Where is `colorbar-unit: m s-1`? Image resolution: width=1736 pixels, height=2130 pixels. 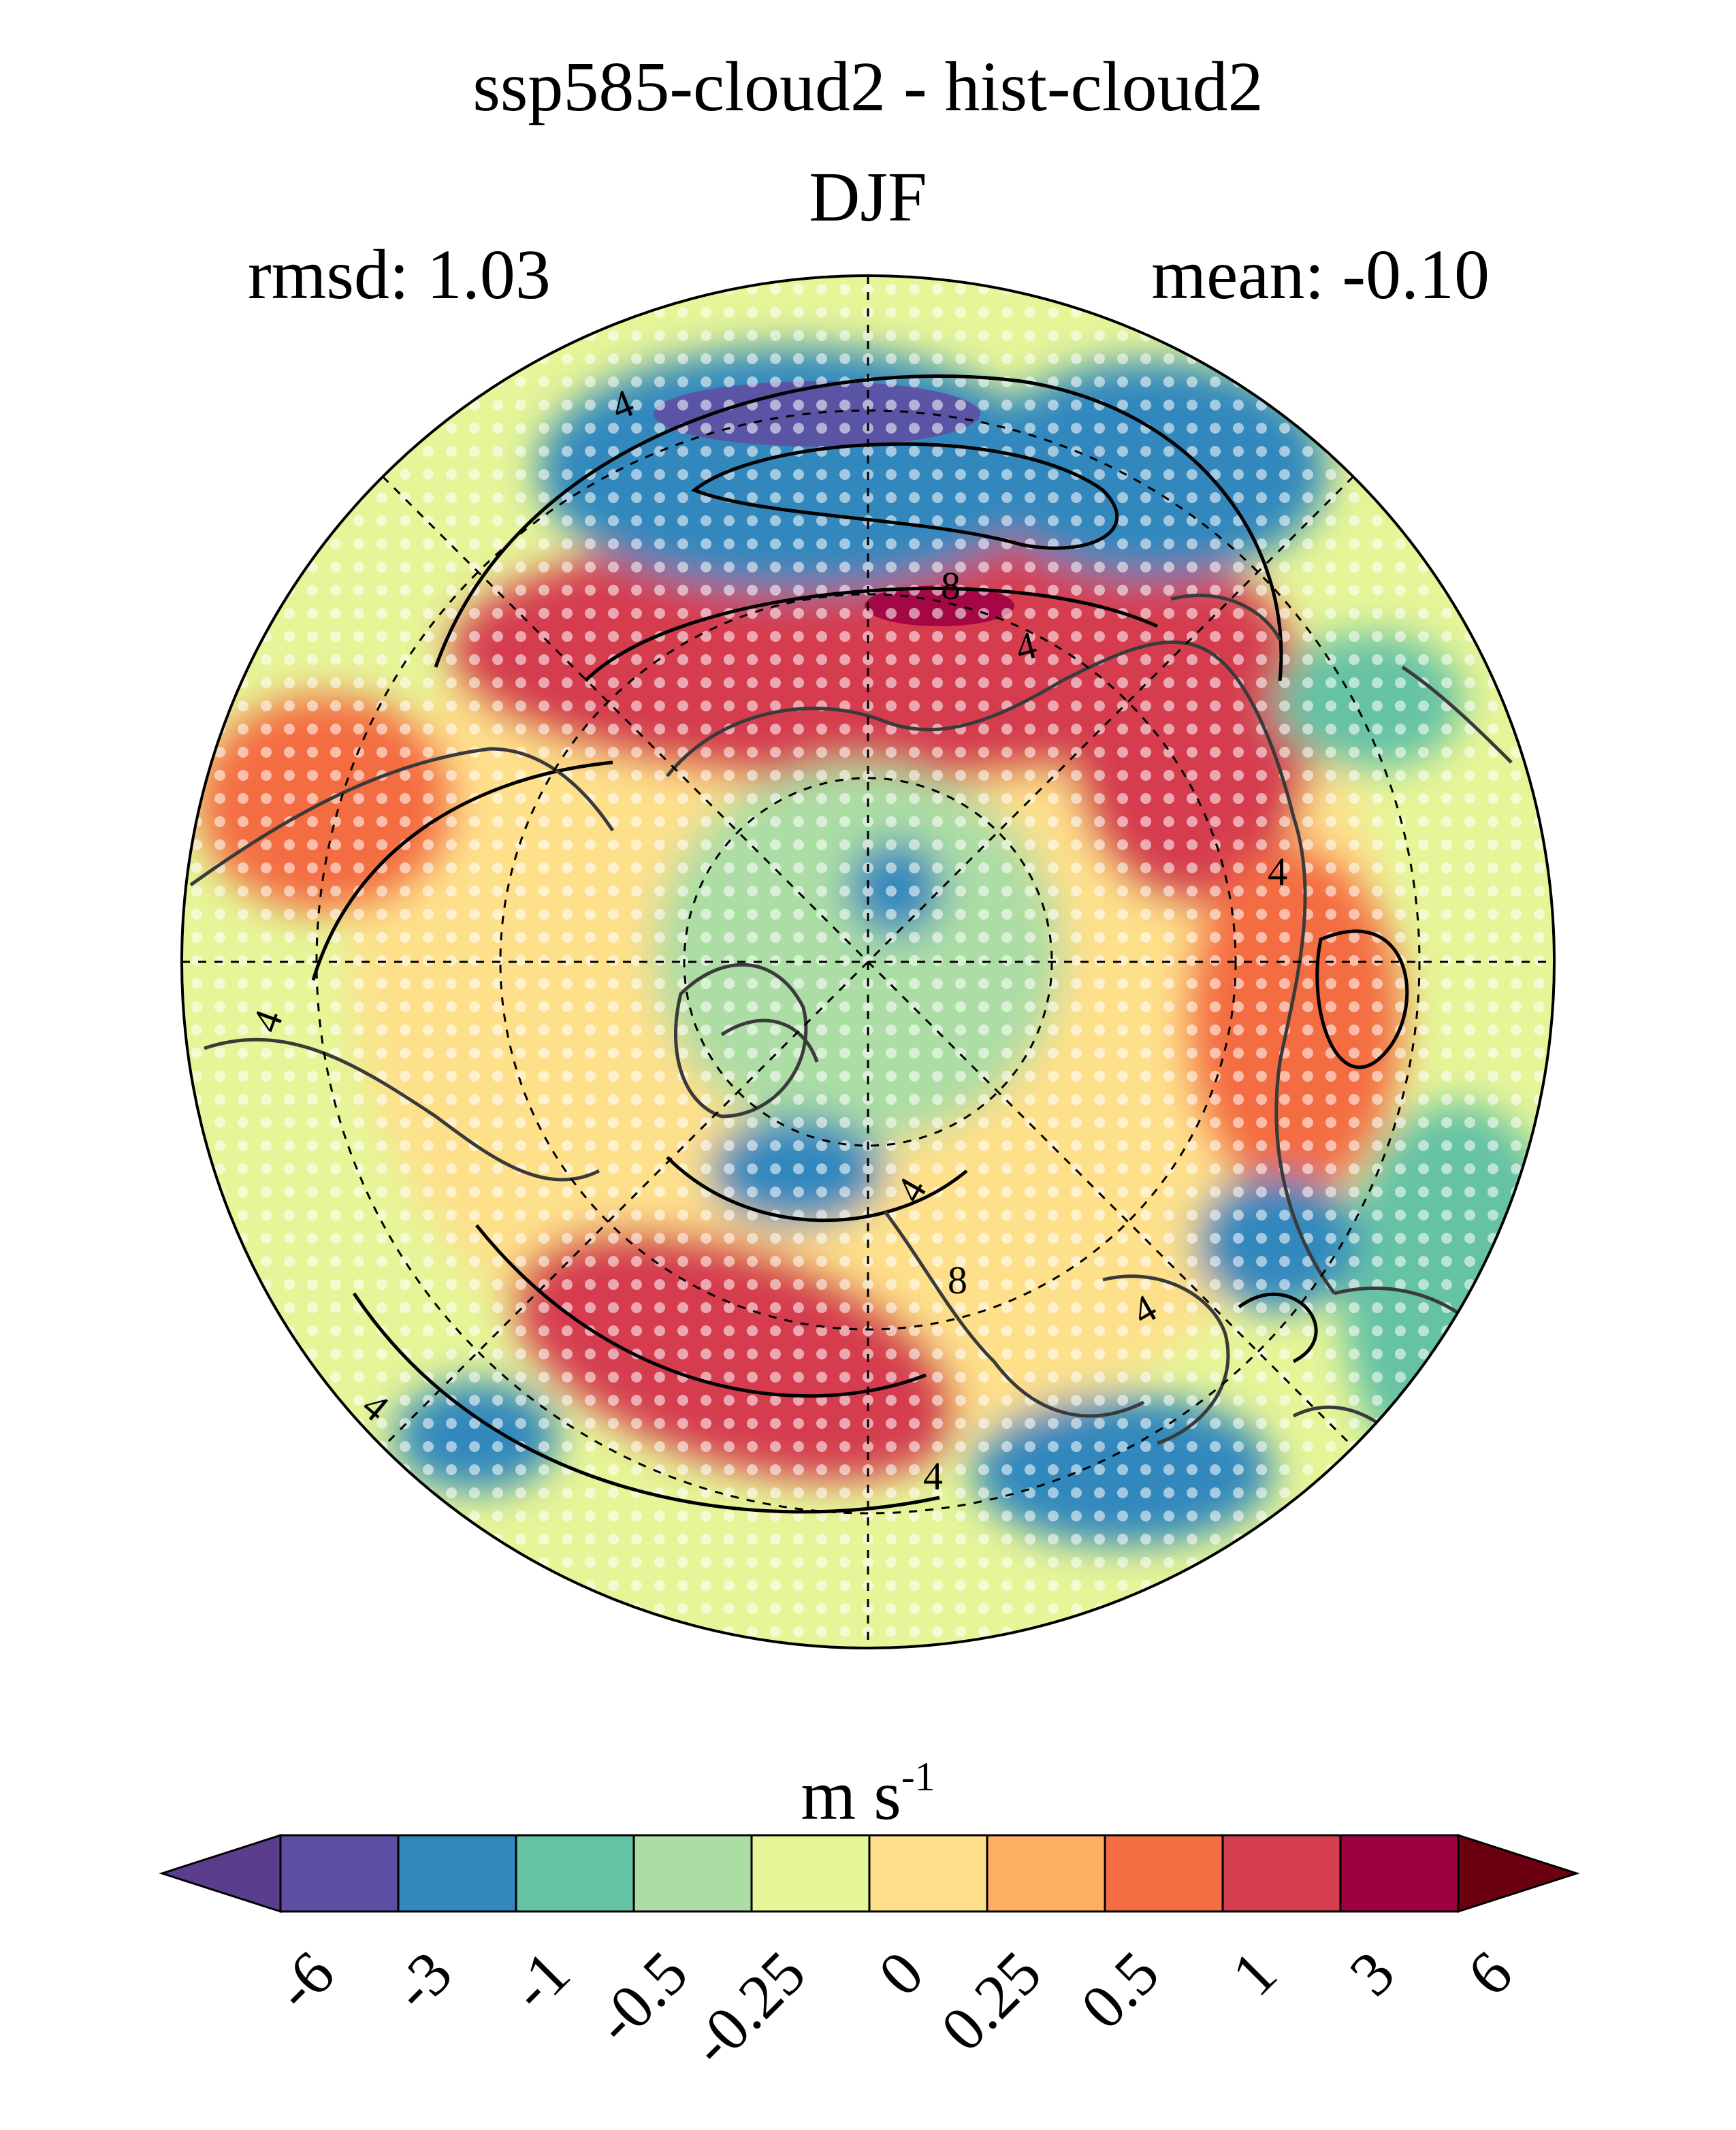
colorbar-unit: m s-1 is located at coordinates (868, 1794).